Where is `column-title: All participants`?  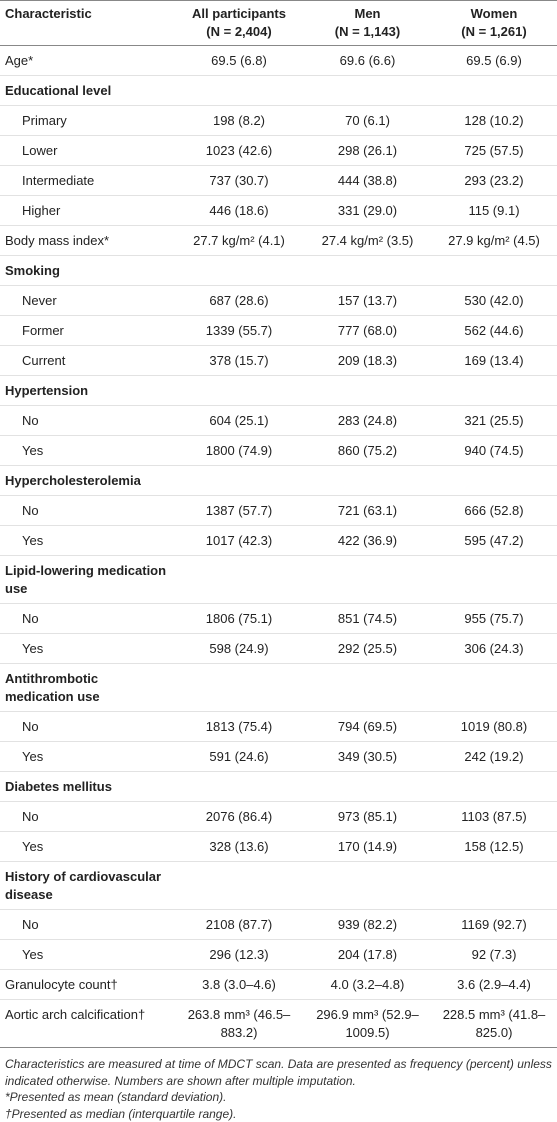
column-title: All participants is located at coordinates (239, 14).